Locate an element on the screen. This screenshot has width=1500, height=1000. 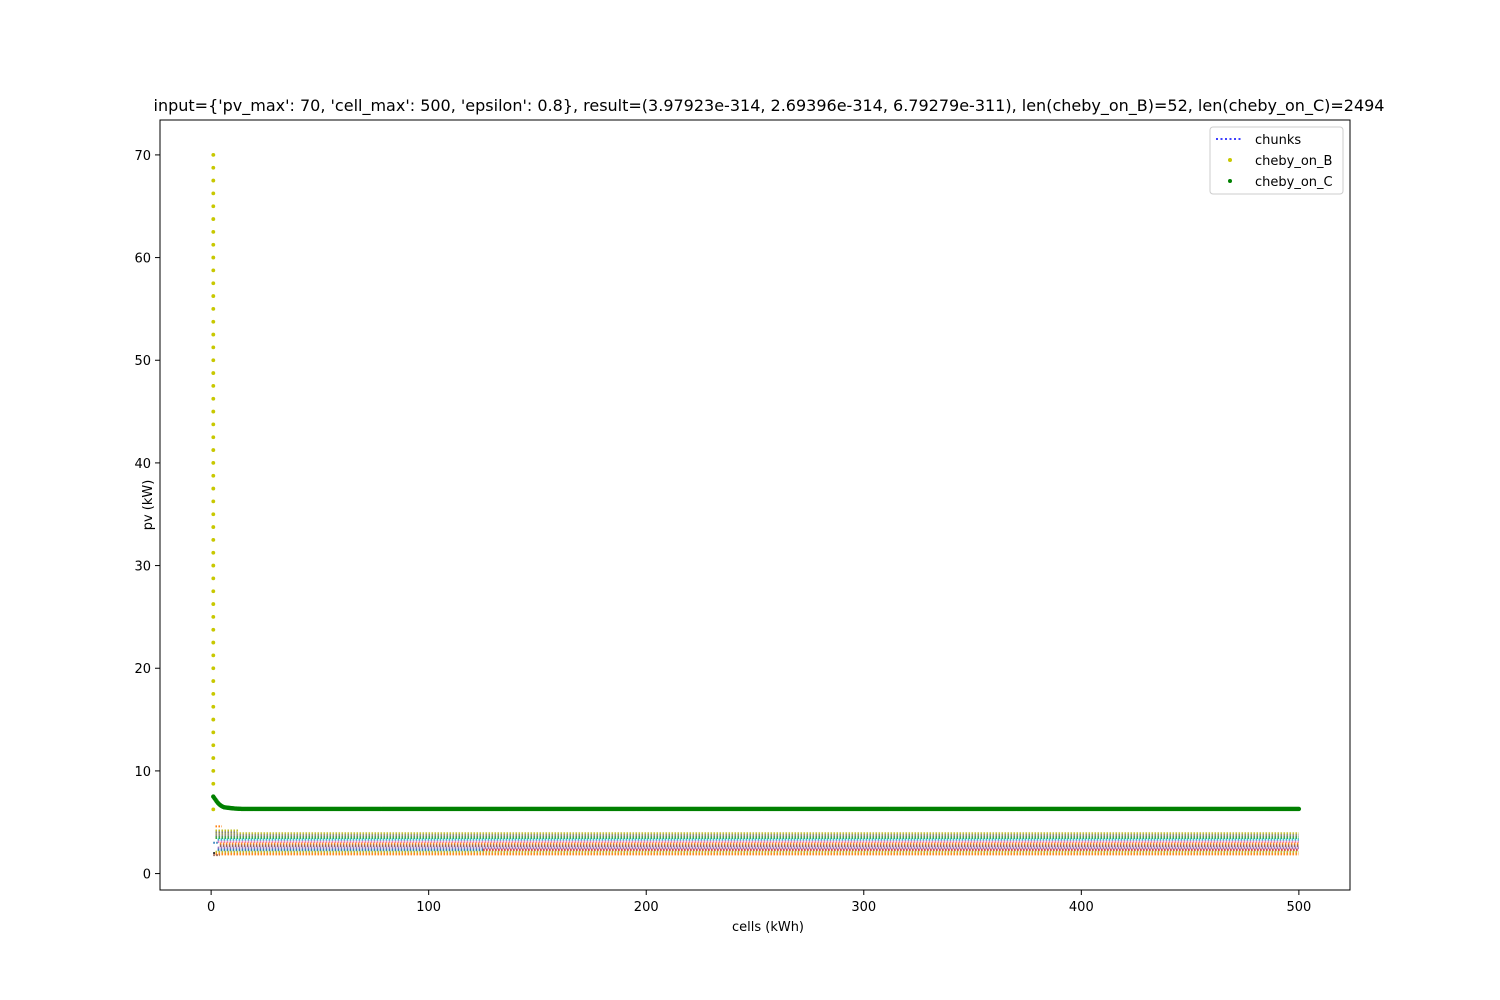
cheby-on-c-point is located at coordinates (1299, 809).